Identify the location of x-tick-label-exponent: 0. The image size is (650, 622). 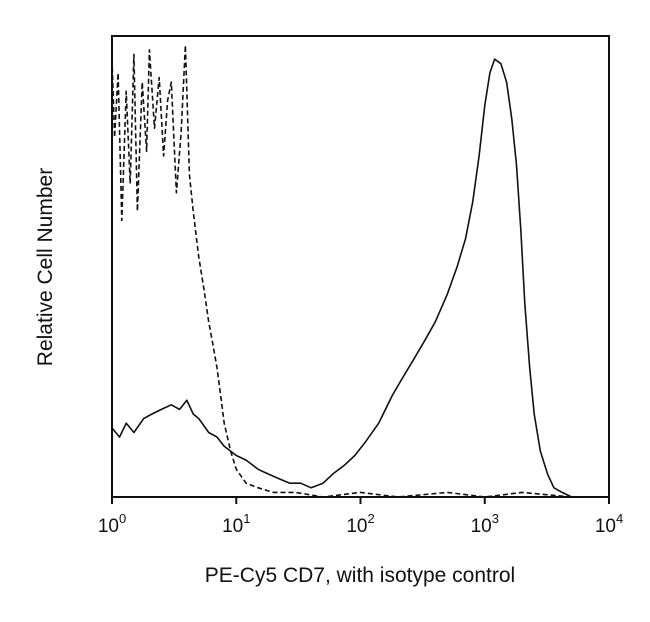
(122, 518).